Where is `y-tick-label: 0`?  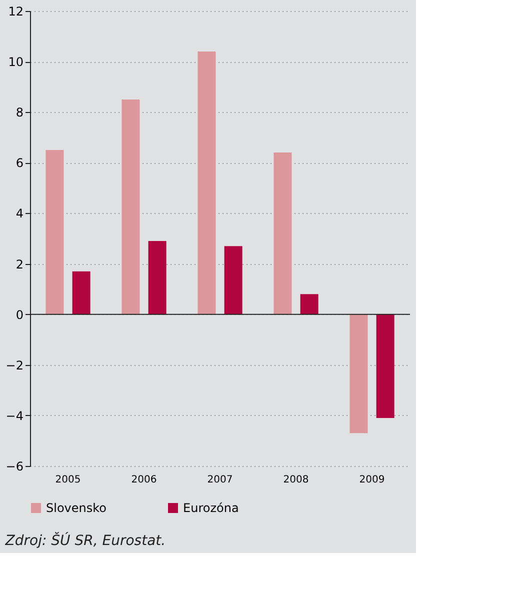 y-tick-label: 0 is located at coordinates (20, 315).